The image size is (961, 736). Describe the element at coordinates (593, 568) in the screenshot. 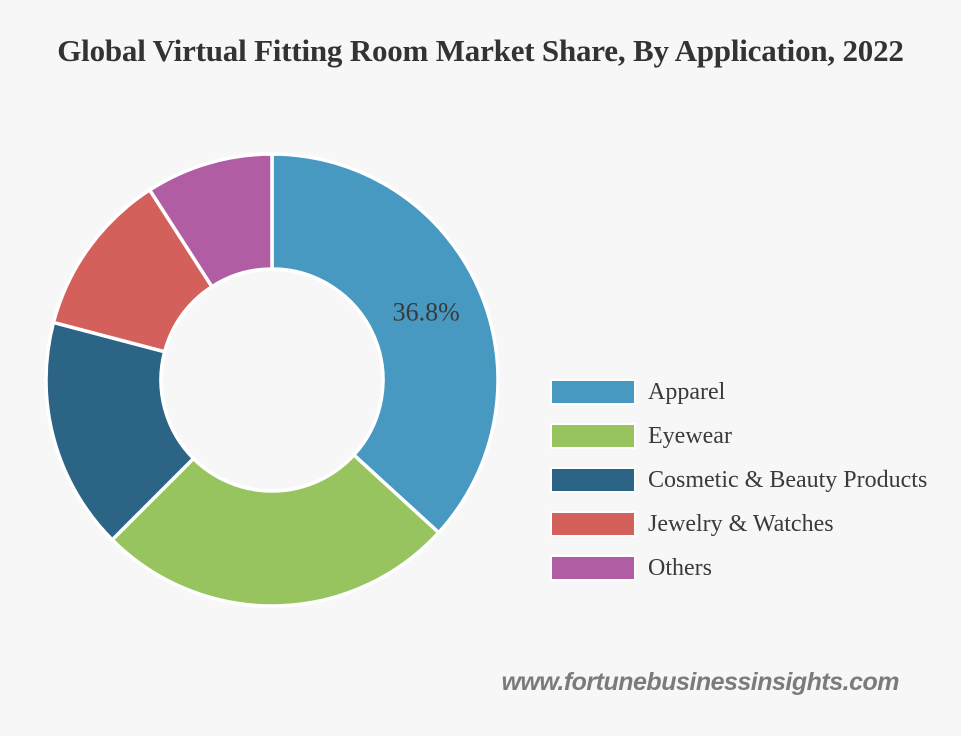

I see `legend-swatch-others` at that location.